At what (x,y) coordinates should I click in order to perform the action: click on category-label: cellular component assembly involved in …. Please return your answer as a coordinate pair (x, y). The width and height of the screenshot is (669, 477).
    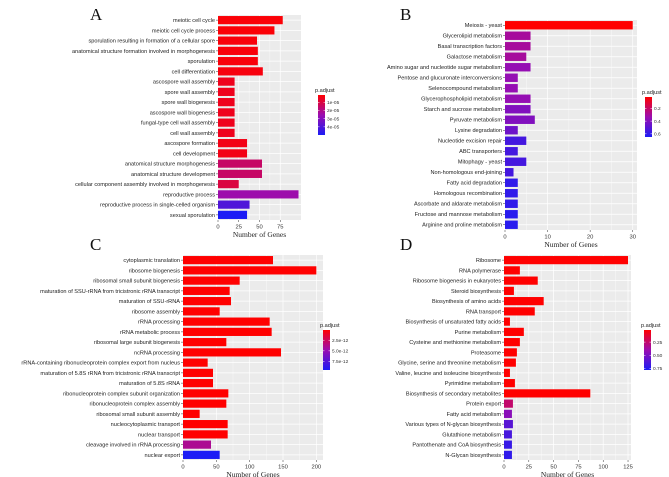
    Looking at the image, I should click on (145, 185).